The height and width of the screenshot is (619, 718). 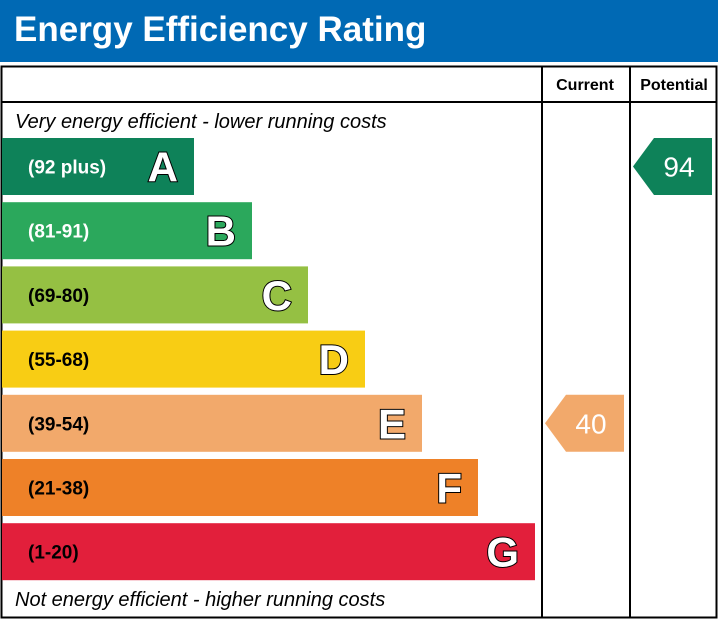 I want to click on band-c, so click(x=155, y=295).